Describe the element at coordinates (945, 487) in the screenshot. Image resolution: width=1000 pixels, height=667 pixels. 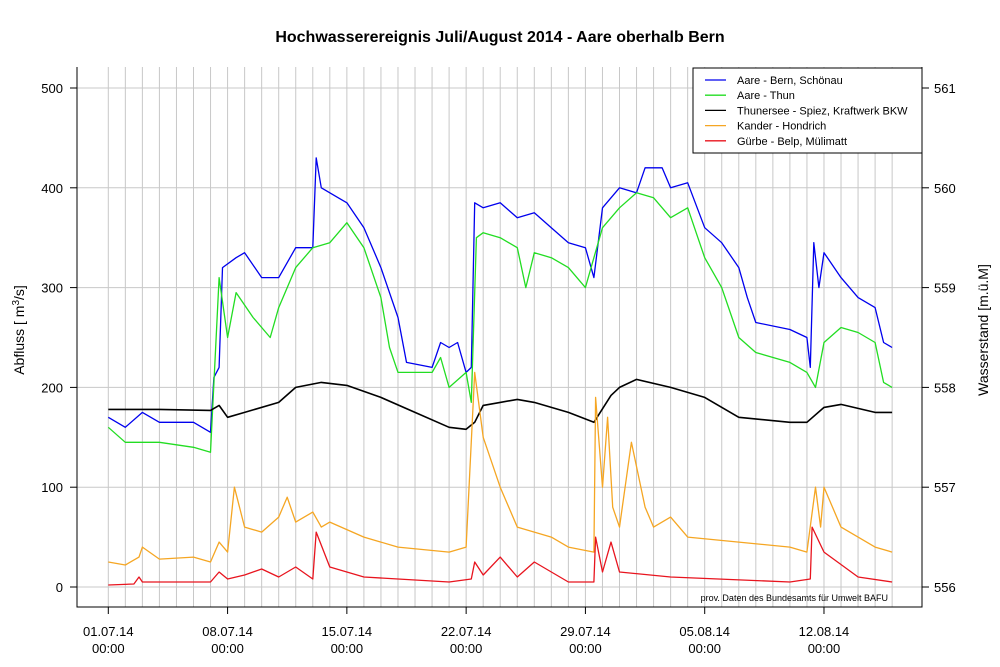
I see `y2-tick-label: 557` at that location.